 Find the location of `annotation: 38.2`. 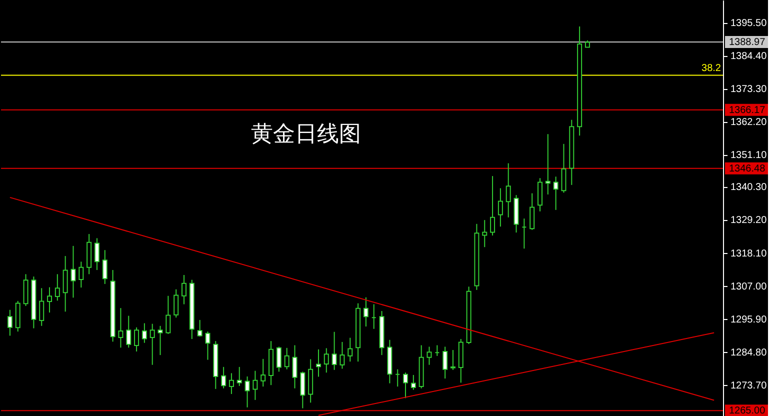

annotation: 38.2 is located at coordinates (712, 68).